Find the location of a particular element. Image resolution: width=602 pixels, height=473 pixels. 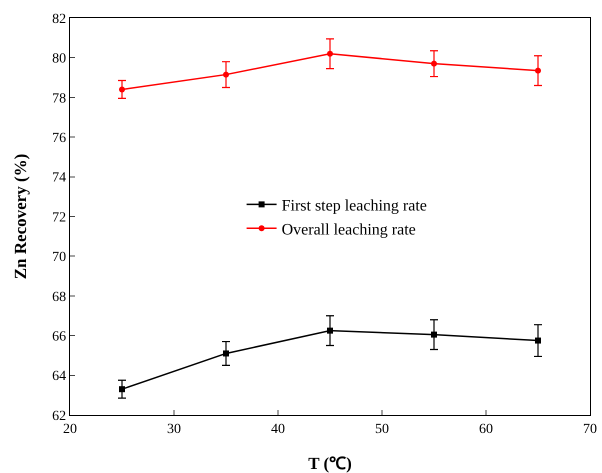

y-tick-label: 76 is located at coordinates (59, 138).